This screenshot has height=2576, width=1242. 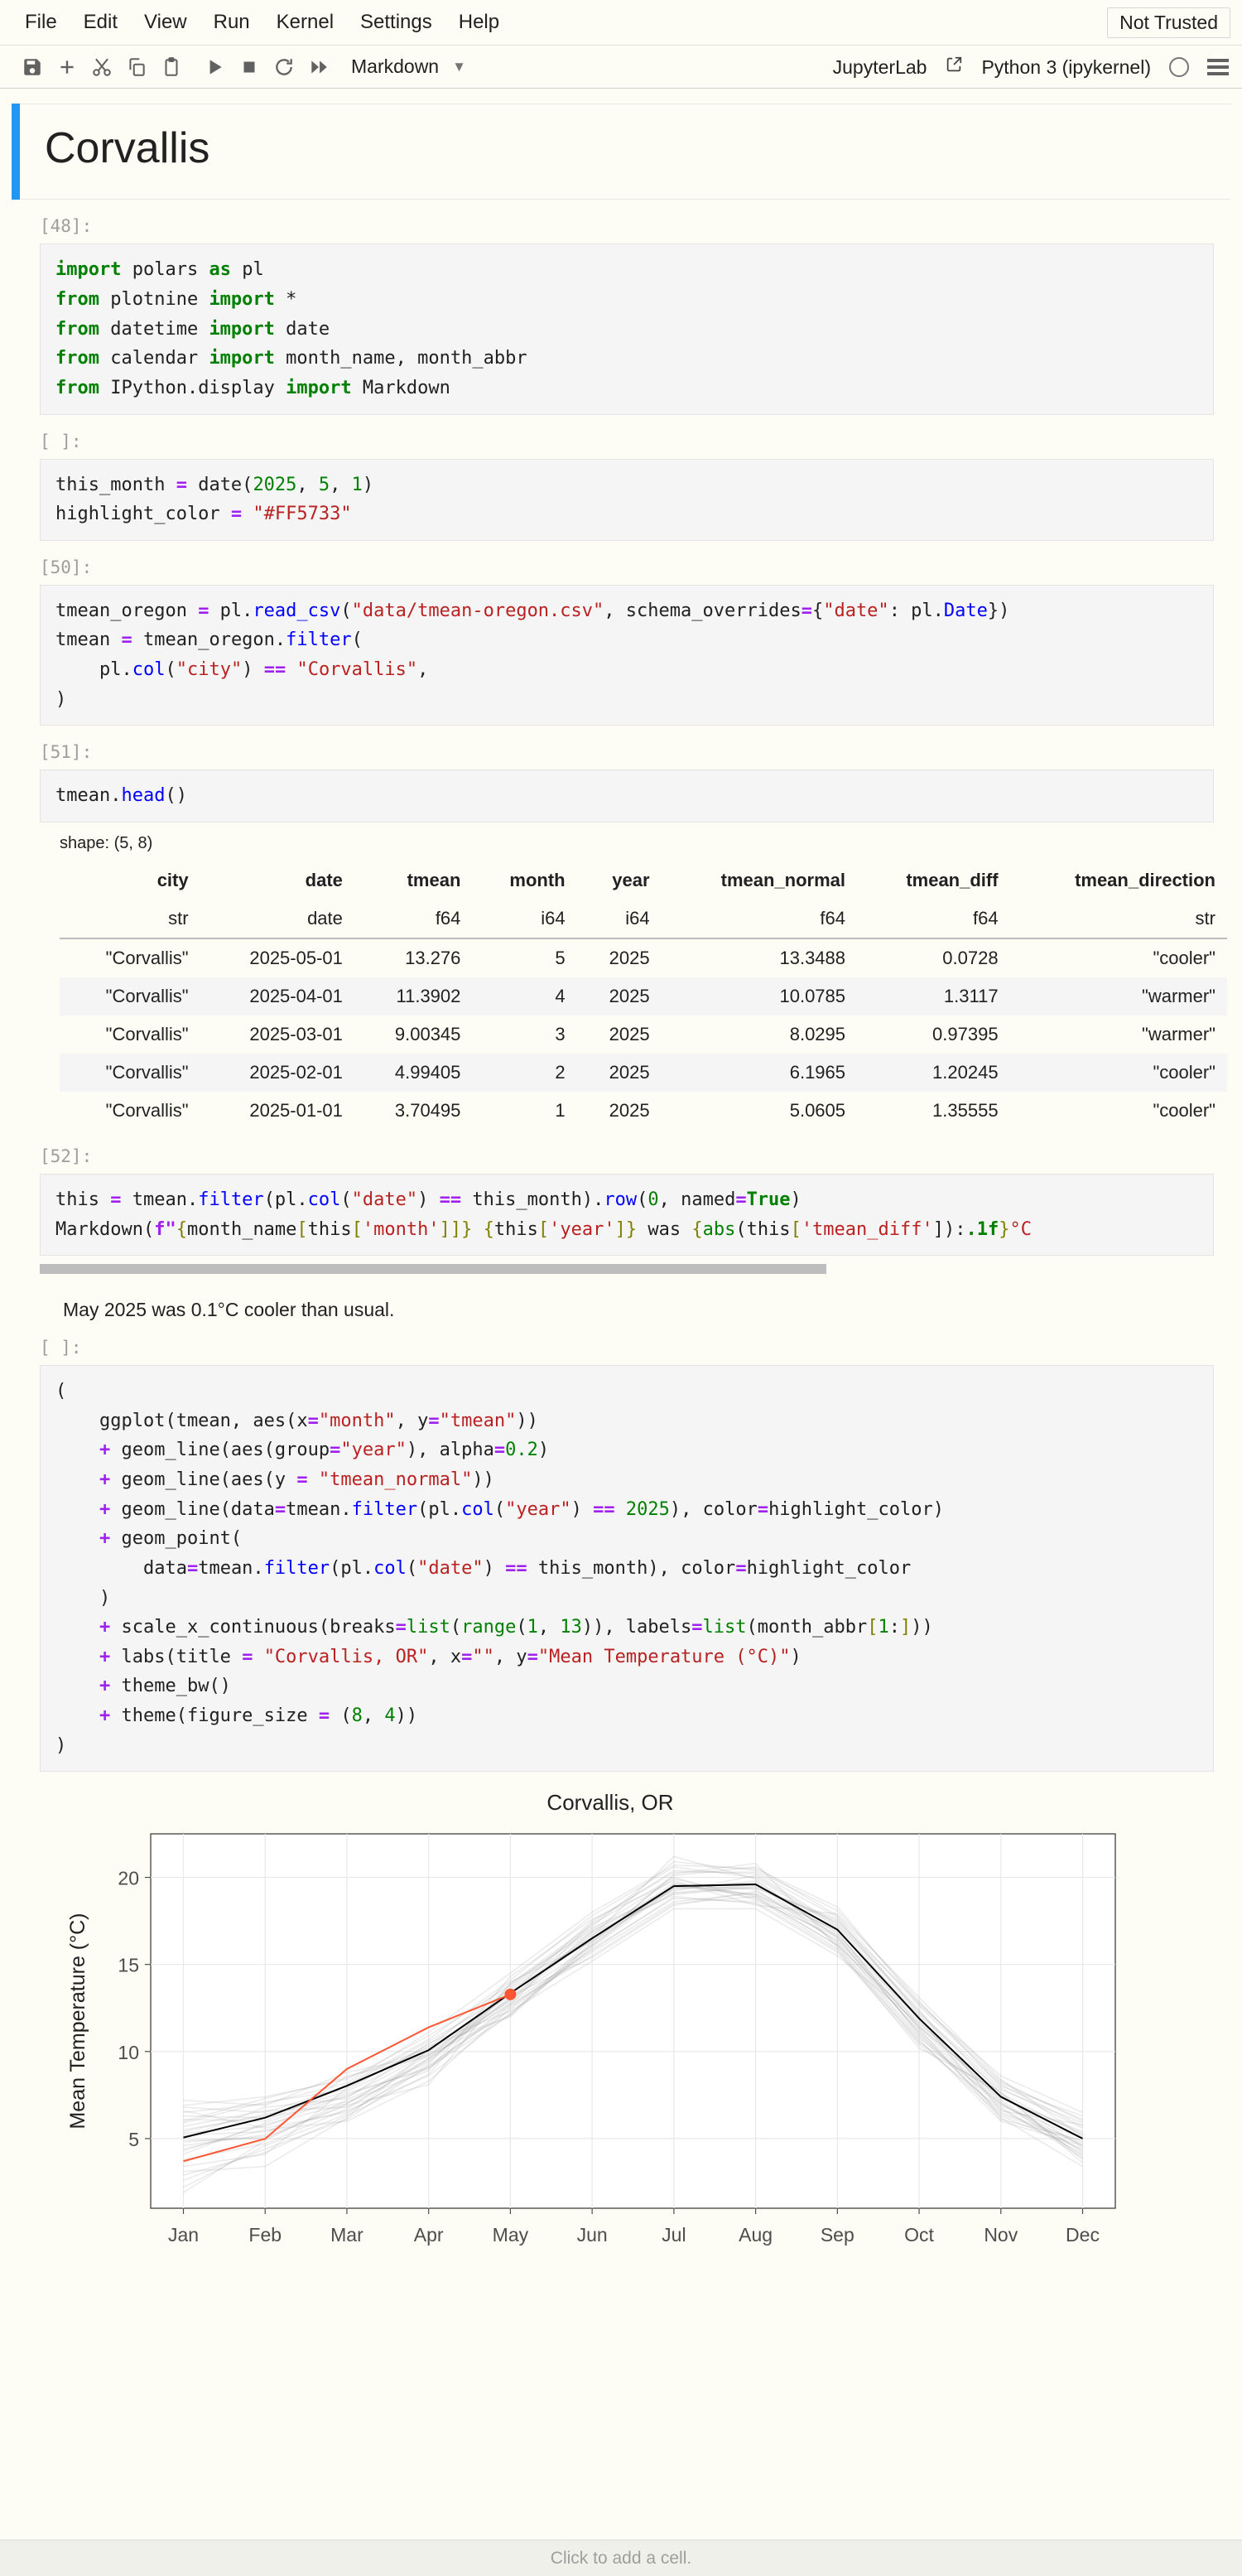 What do you see at coordinates (284, 67) in the screenshot?
I see `restart-icon` at bounding box center [284, 67].